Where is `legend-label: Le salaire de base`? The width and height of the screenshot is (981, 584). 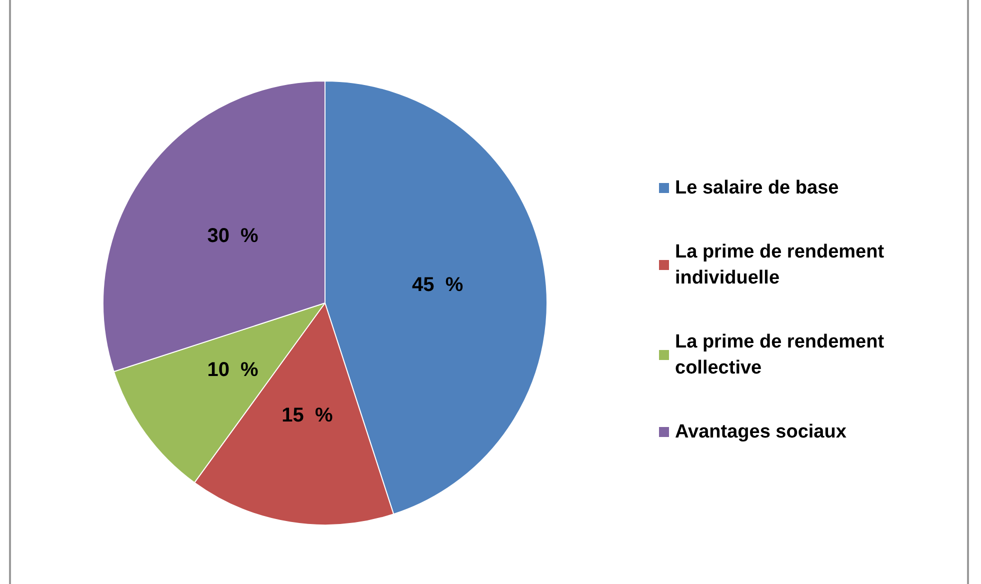
legend-label: Le salaire de base is located at coordinates (757, 188).